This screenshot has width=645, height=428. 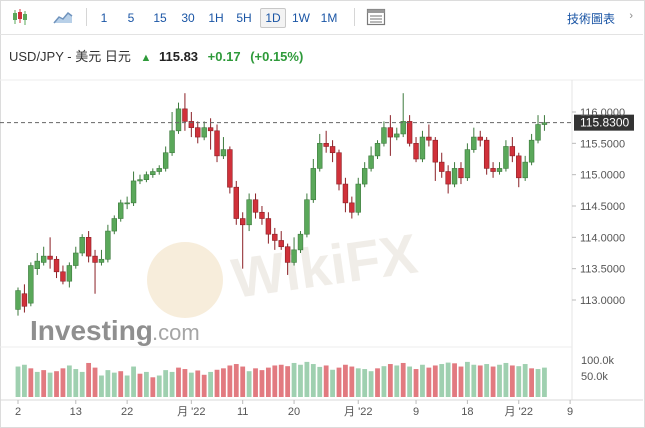 What do you see at coordinates (277, 56) in the screenshot?
I see `price-change-percent: (+0.15%)` at bounding box center [277, 56].